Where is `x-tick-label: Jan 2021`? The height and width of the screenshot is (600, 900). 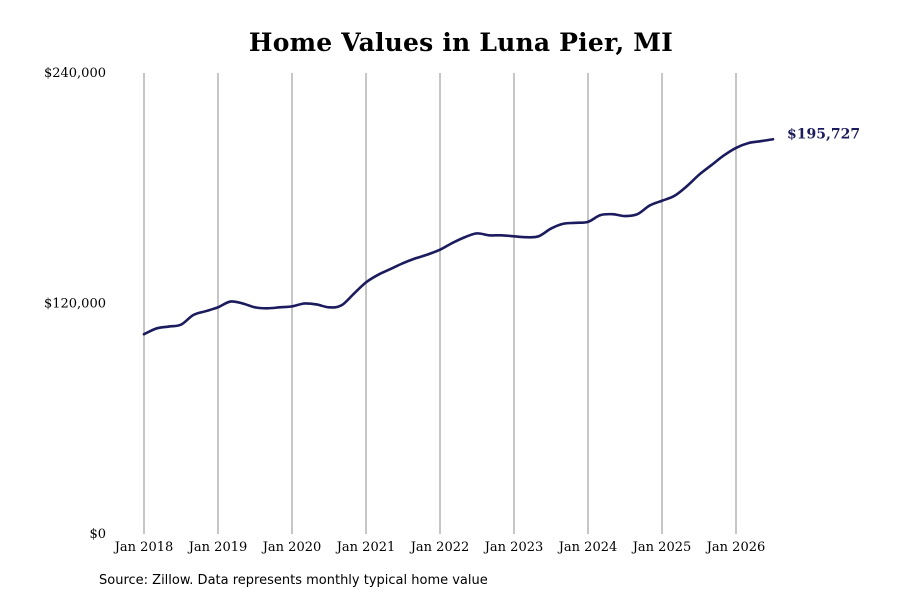
x-tick-label: Jan 2021 is located at coordinates (365, 547).